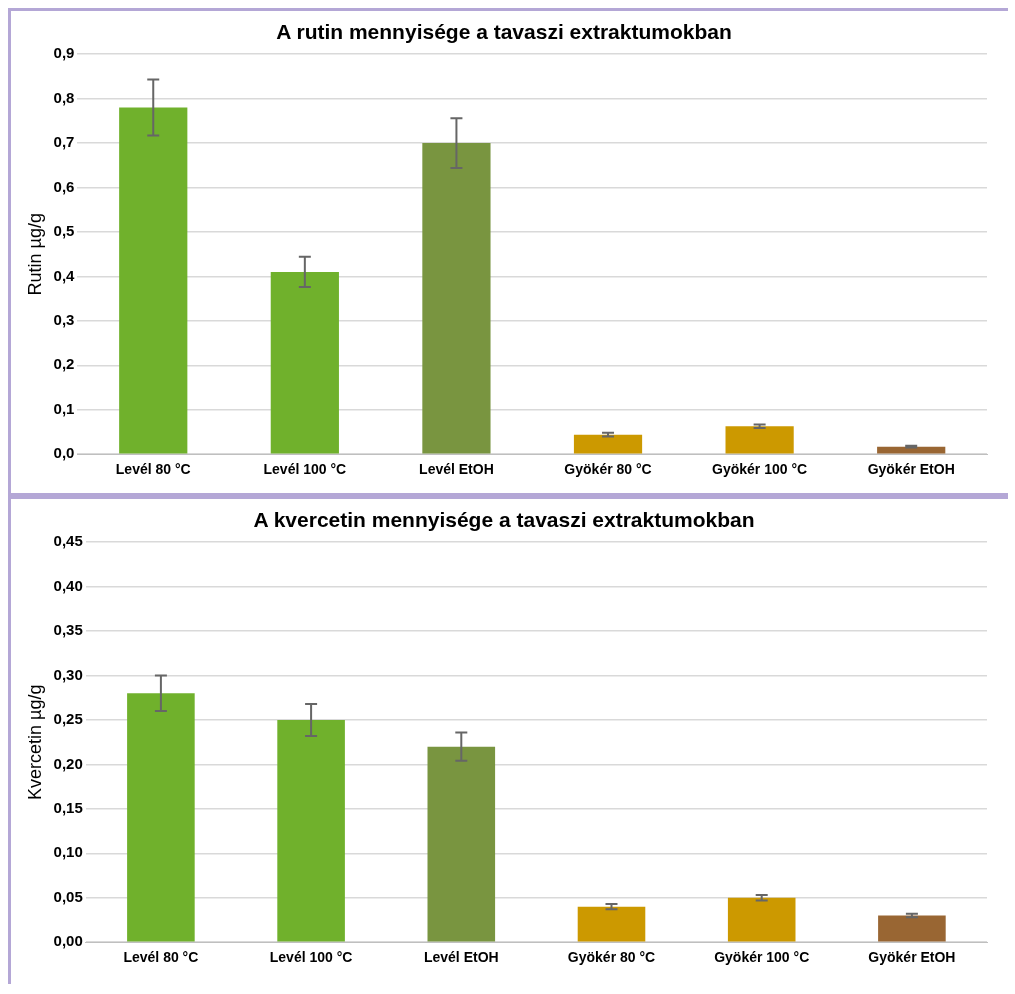 The height and width of the screenshot is (994, 1015). What do you see at coordinates (68, 630) in the screenshot?
I see `y-tick-label: 0,35` at bounding box center [68, 630].